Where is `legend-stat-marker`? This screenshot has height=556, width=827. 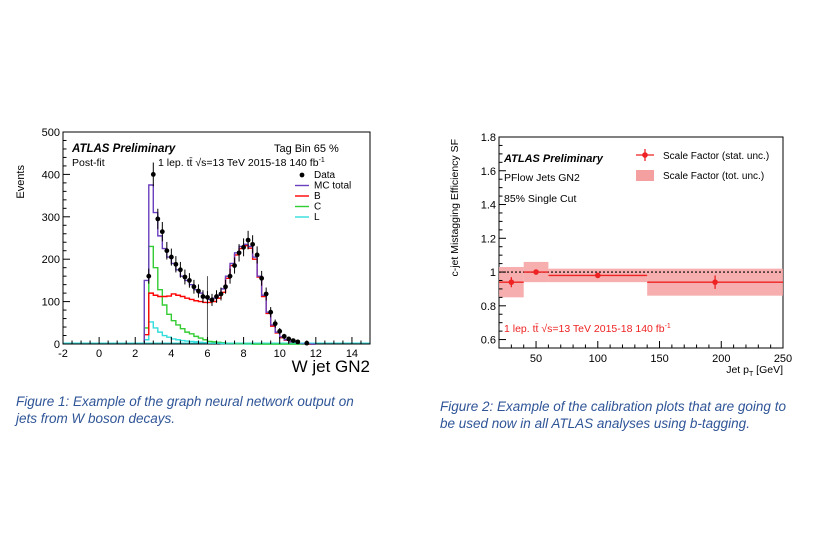
legend-stat-marker is located at coordinates (645, 155).